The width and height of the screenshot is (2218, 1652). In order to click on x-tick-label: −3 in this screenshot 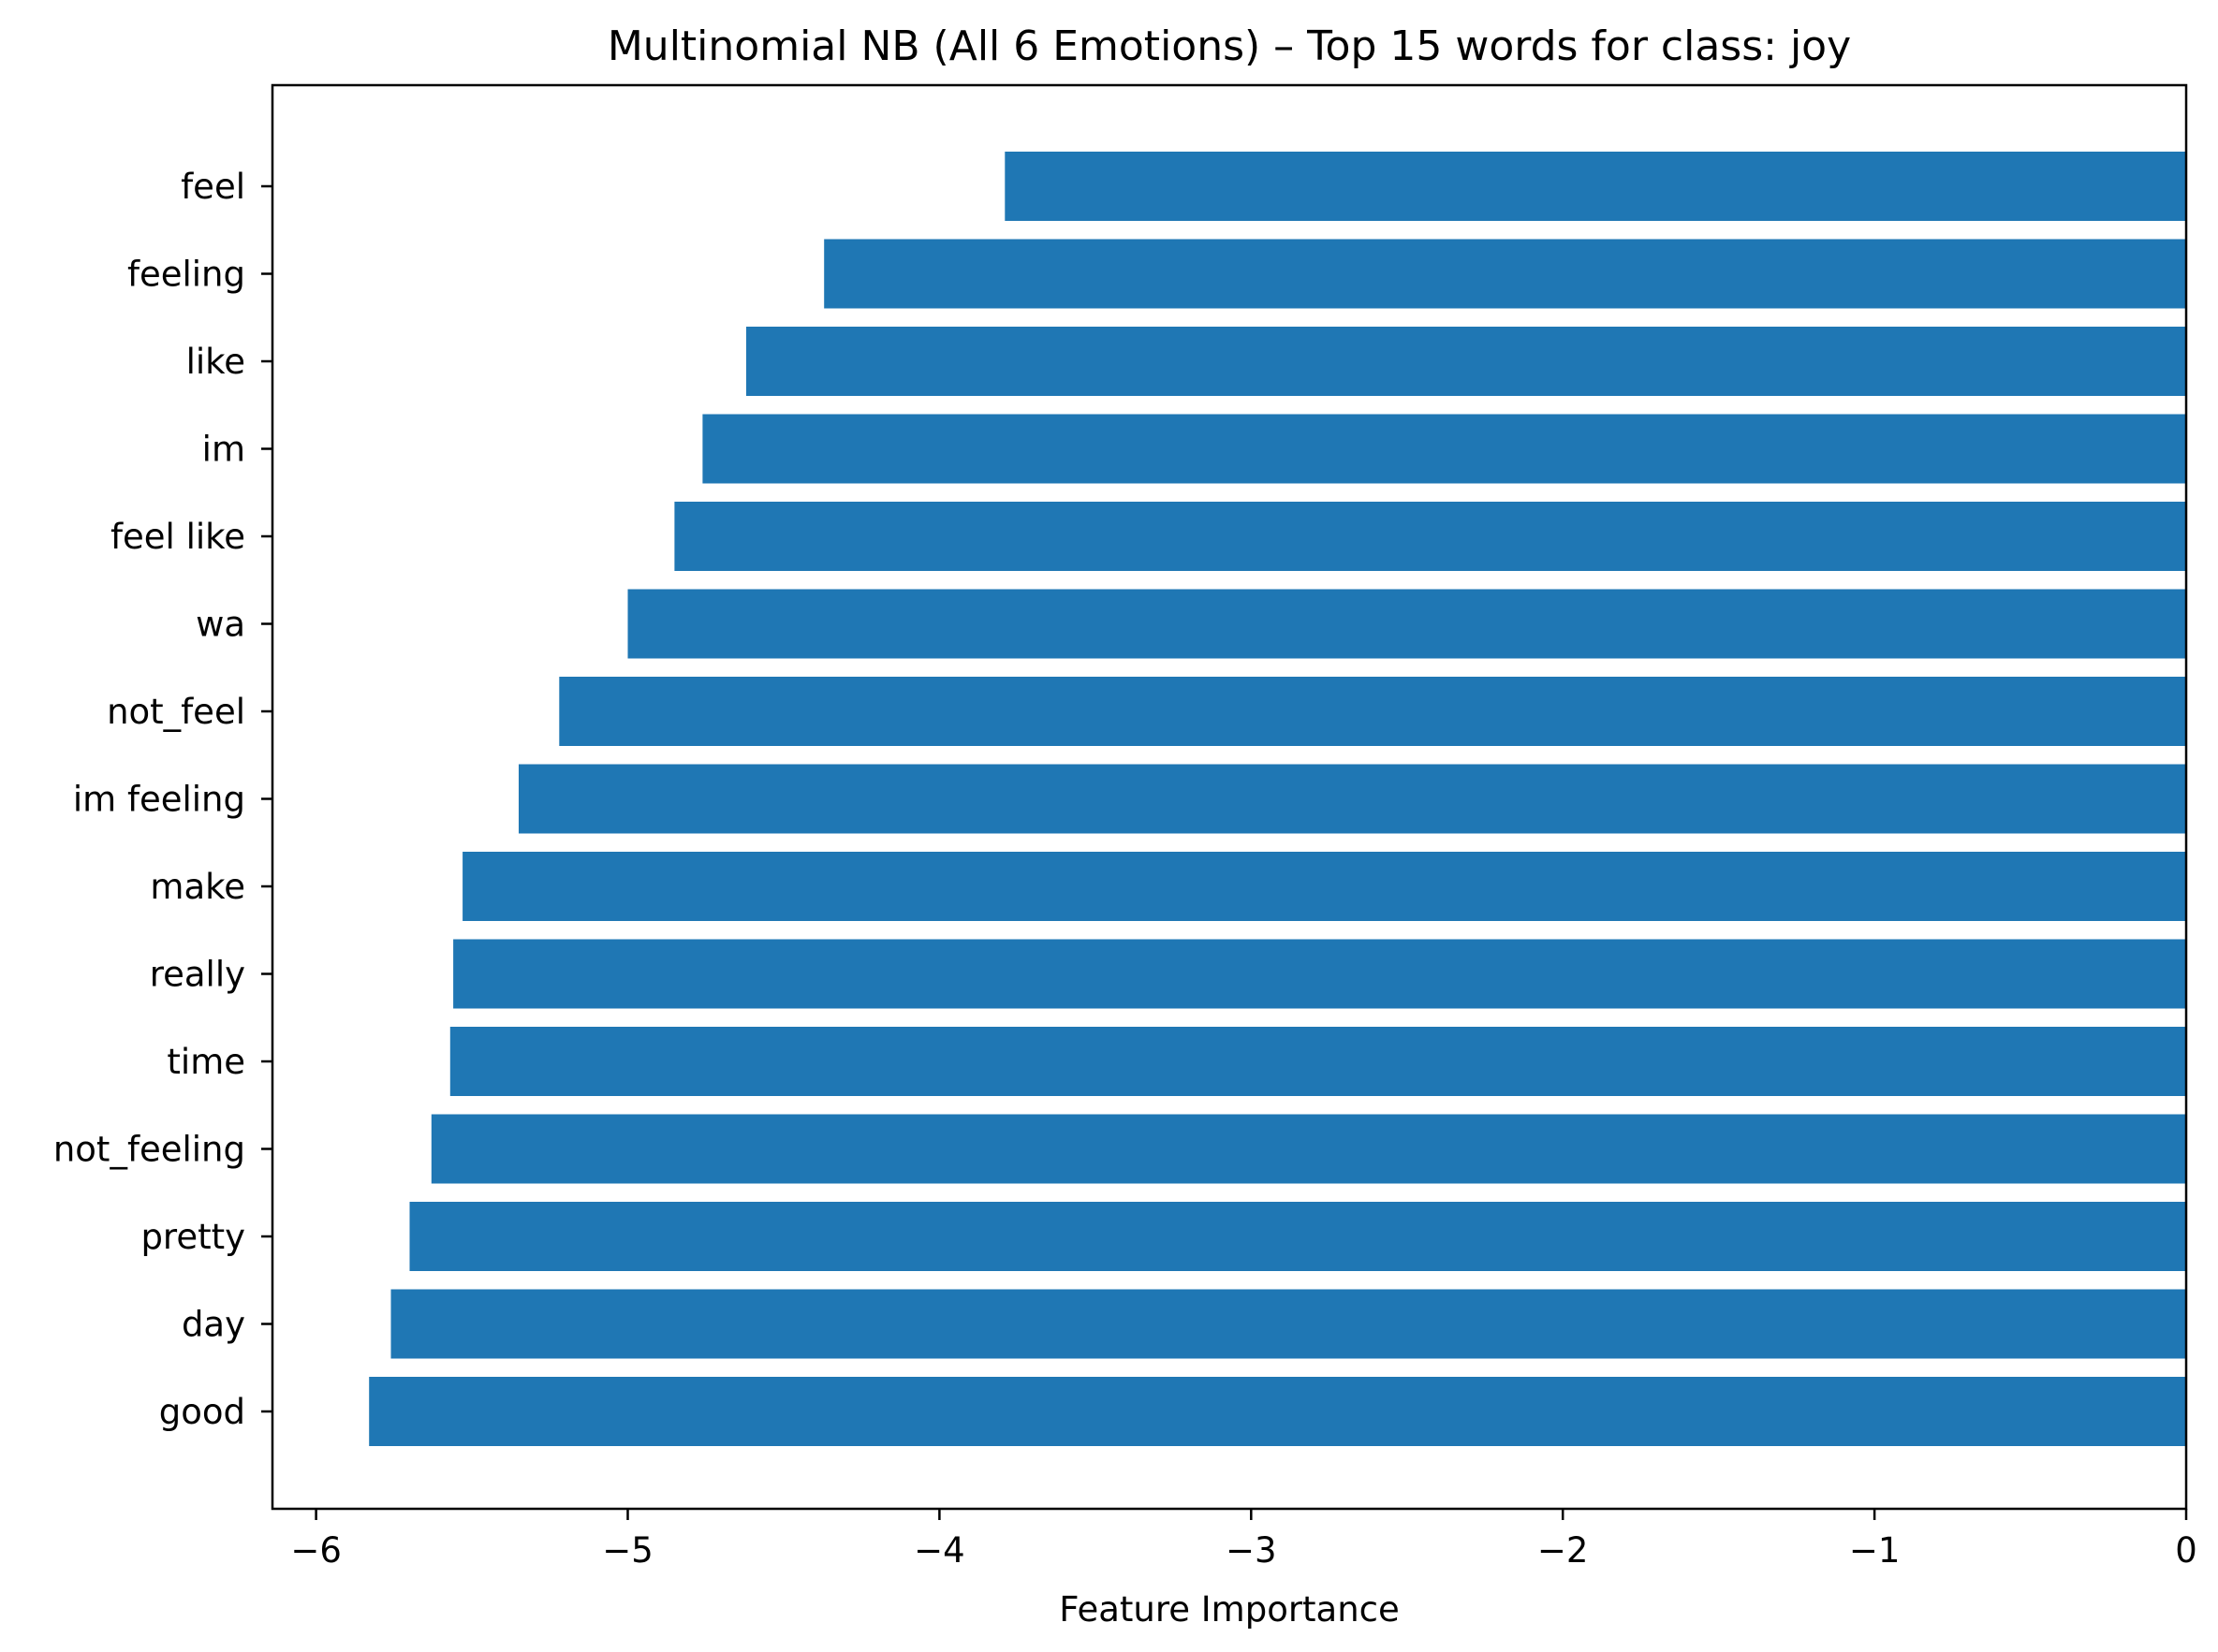, I will do `click(1251, 1551)`.